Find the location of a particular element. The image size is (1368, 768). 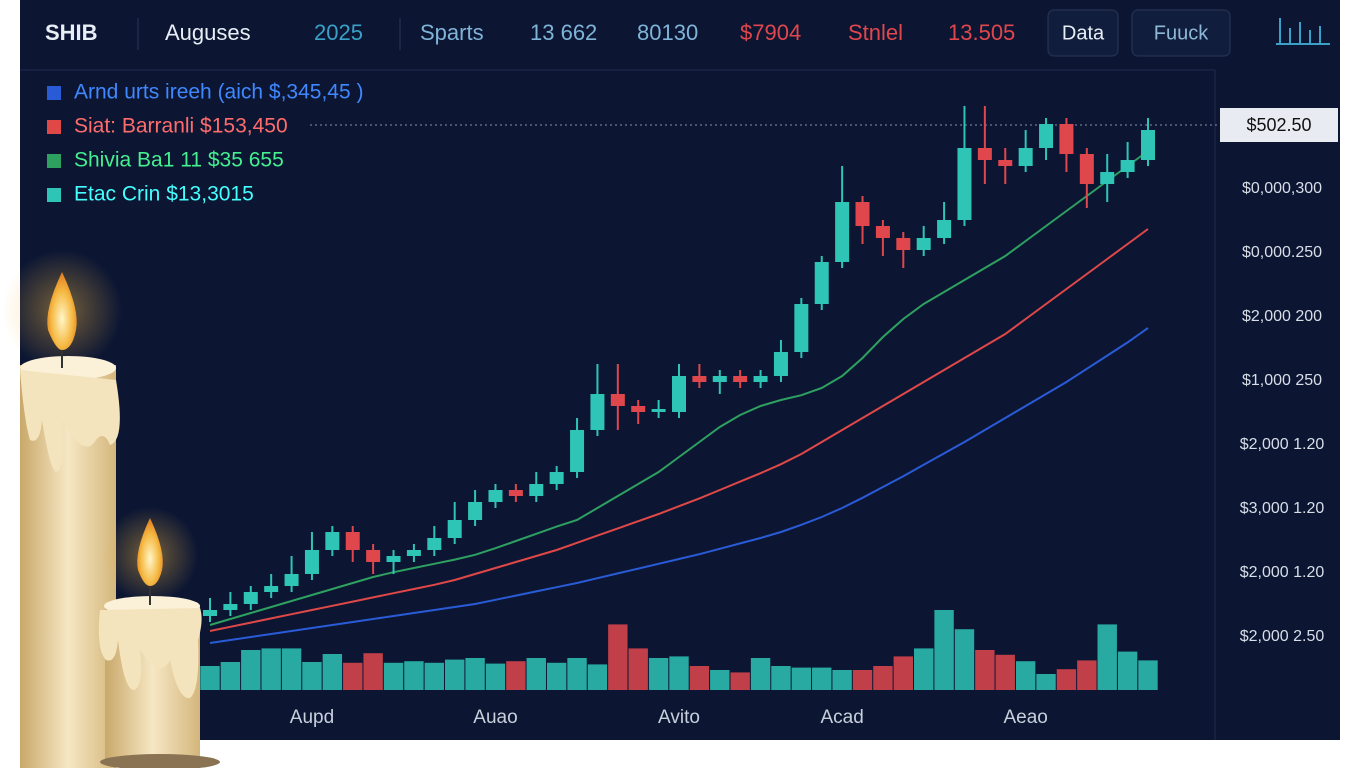

legend-label: Etac Crin $13,3015 is located at coordinates (164, 194).